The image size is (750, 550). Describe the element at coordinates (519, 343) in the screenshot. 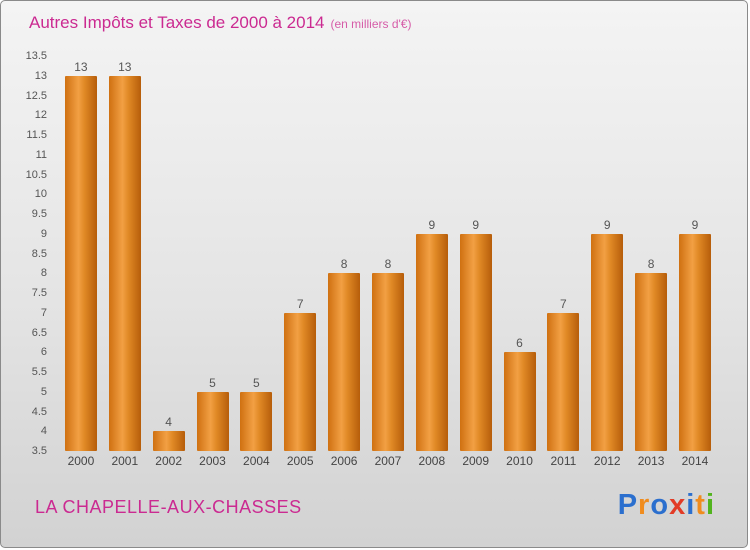

I see `bar-value-label: 6` at that location.